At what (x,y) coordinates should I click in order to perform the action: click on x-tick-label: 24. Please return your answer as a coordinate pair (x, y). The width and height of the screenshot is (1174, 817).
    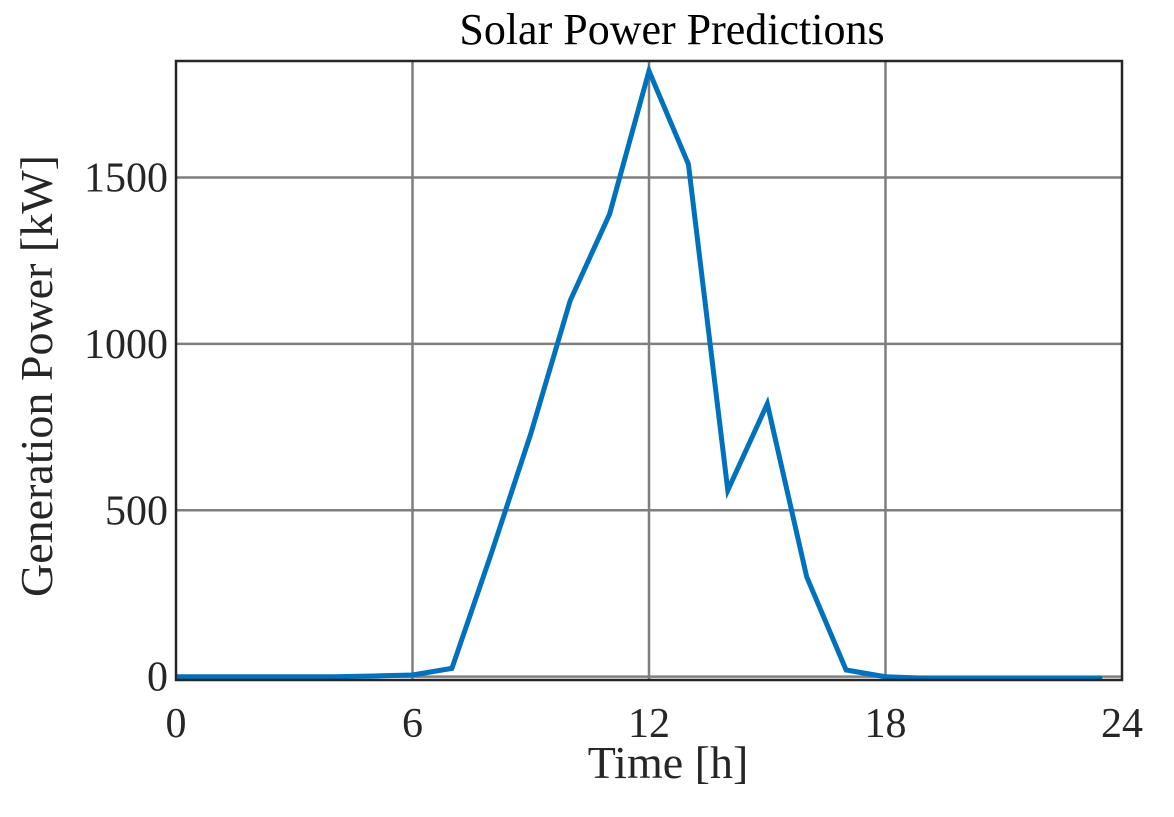
    Looking at the image, I should click on (1122, 724).